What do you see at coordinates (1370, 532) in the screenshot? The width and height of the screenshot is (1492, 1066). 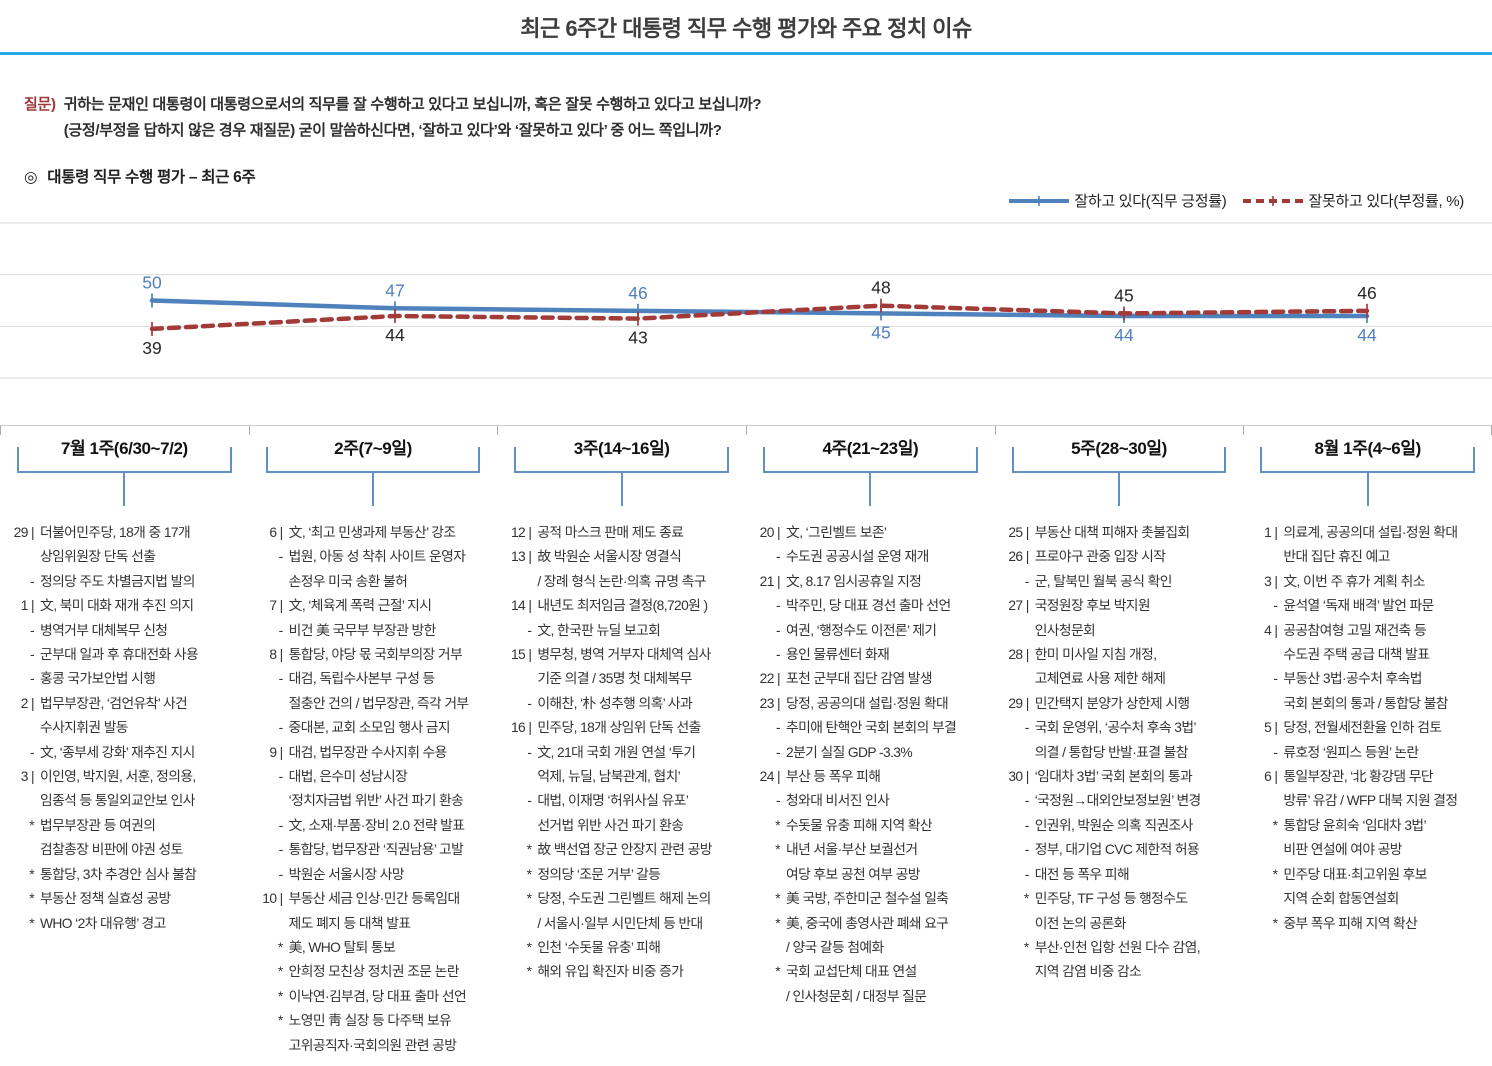 I see `issue-text: 의료계, 공공의대 설립·정원 확대` at bounding box center [1370, 532].